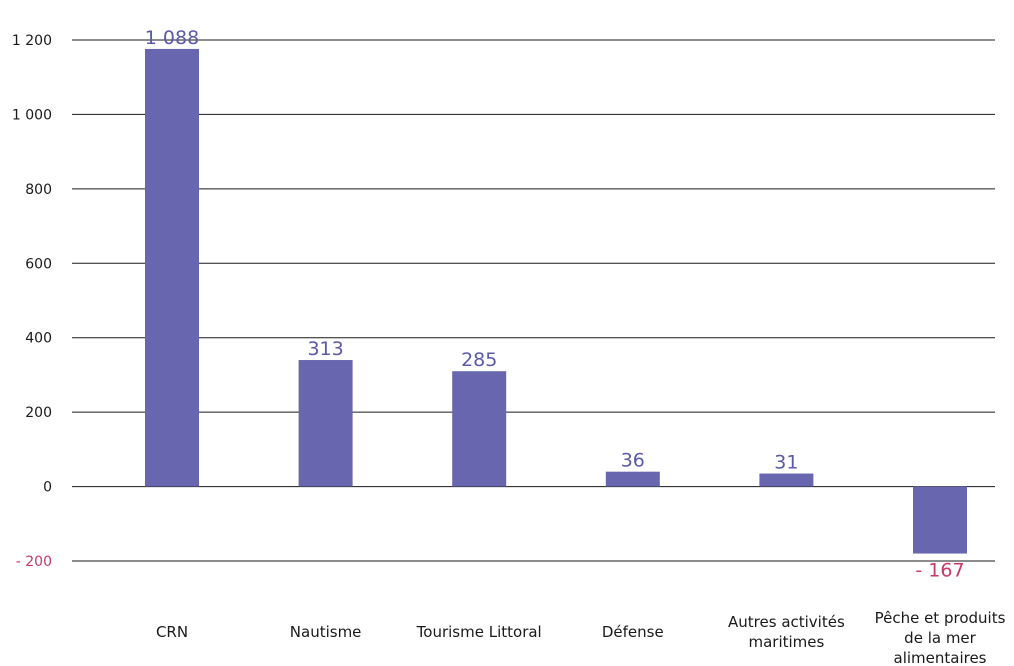  I want to click on category-label: CRN, so click(172, 632).